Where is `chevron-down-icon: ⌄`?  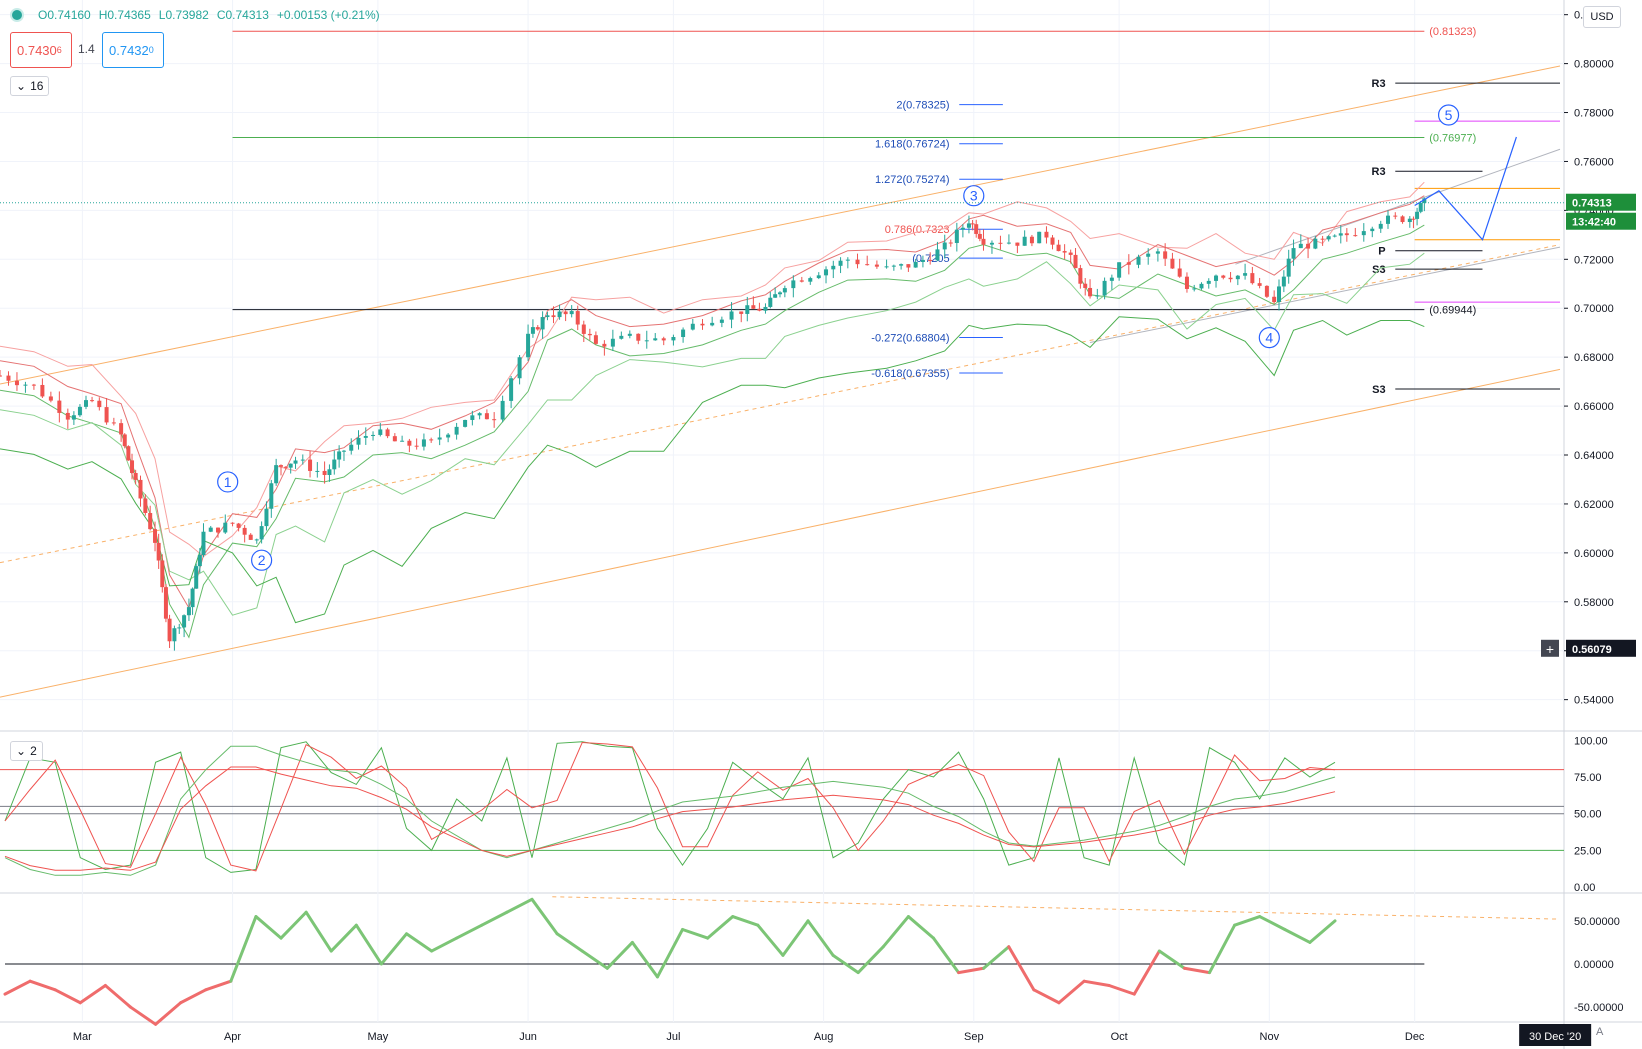 chevron-down-icon: ⌄ is located at coordinates (21, 751).